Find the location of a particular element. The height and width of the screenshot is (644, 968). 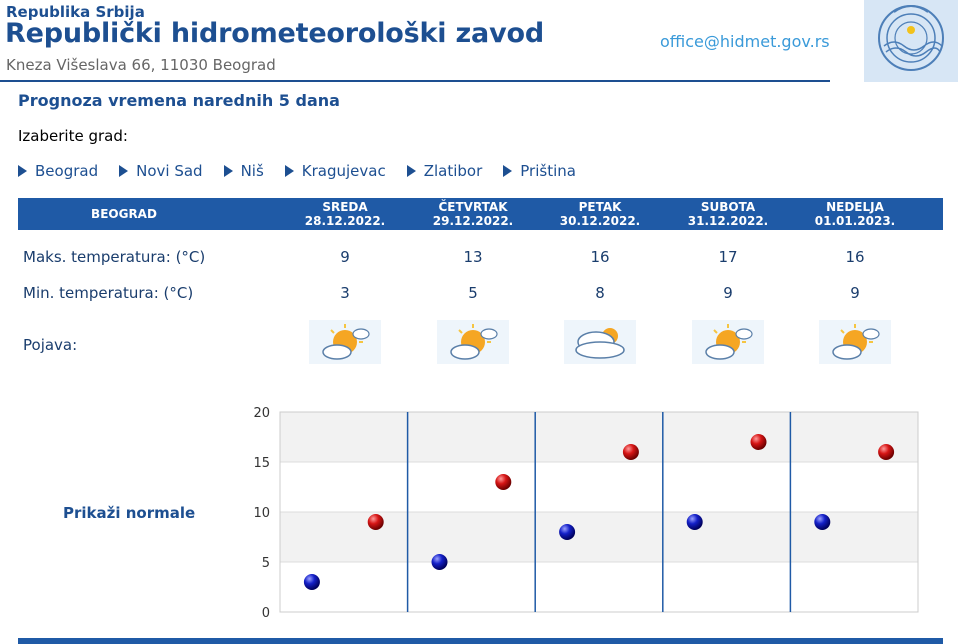

cloud-sun-icon is located at coordinates (600, 342).